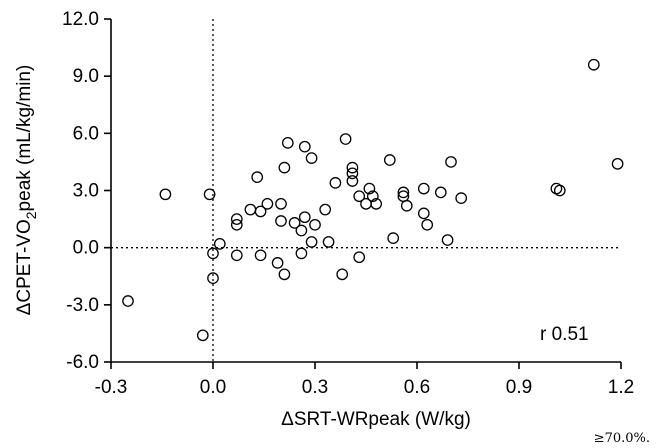 This screenshot has width=656, height=448. What do you see at coordinates (31, 215) in the screenshot?
I see `y-axis-title-subscript: 2` at bounding box center [31, 215].